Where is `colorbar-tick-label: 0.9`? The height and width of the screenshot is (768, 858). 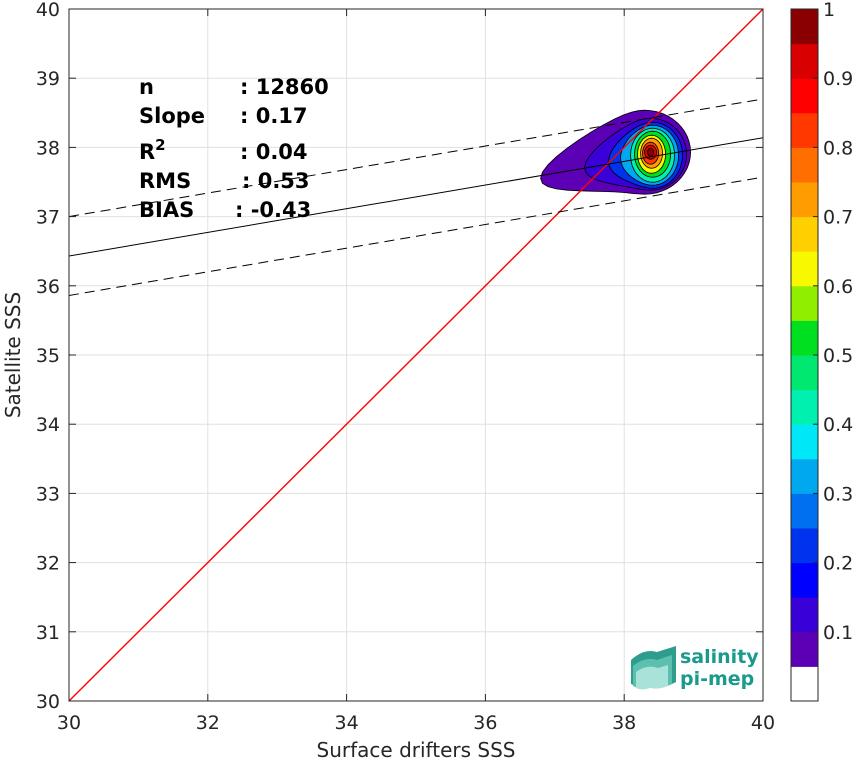
colorbar-tick-label: 0.9 is located at coordinates (838, 79).